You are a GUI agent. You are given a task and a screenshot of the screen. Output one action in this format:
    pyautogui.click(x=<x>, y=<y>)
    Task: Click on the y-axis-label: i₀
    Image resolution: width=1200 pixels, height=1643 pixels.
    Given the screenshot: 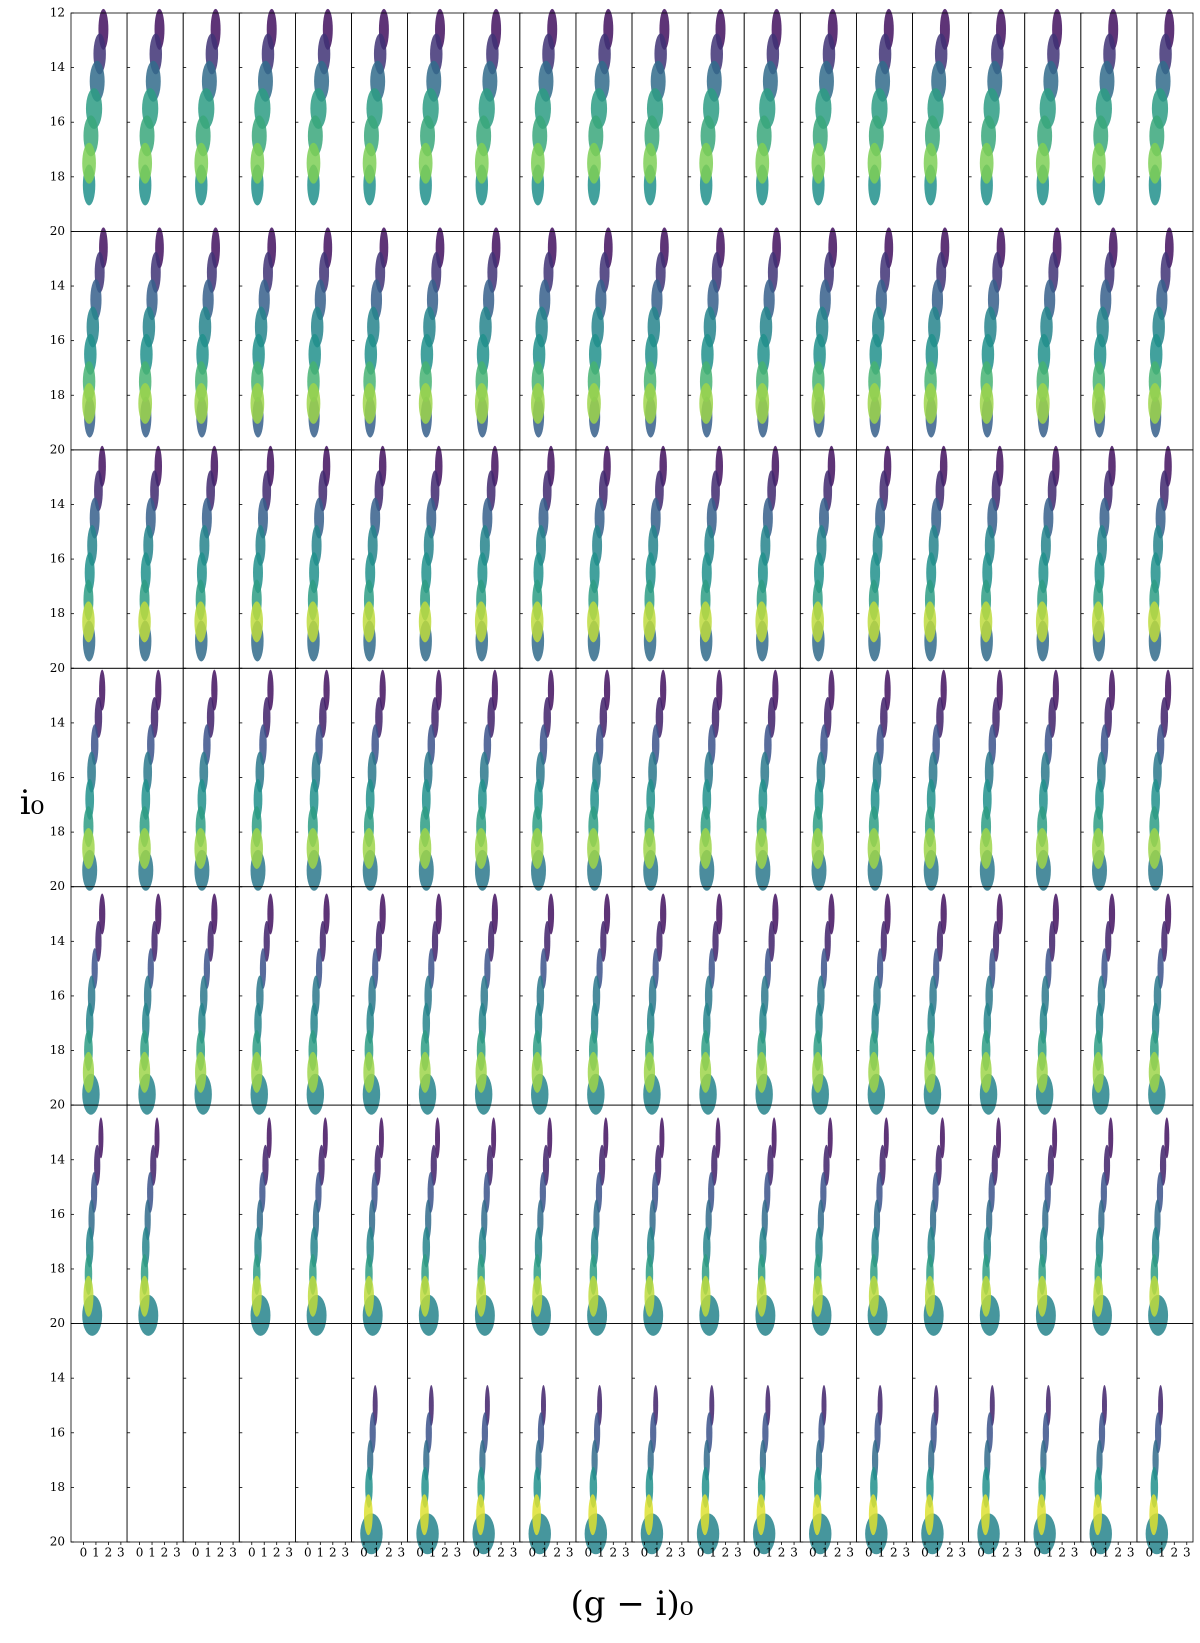 What is the action you would take?
    pyautogui.click(x=32, y=803)
    